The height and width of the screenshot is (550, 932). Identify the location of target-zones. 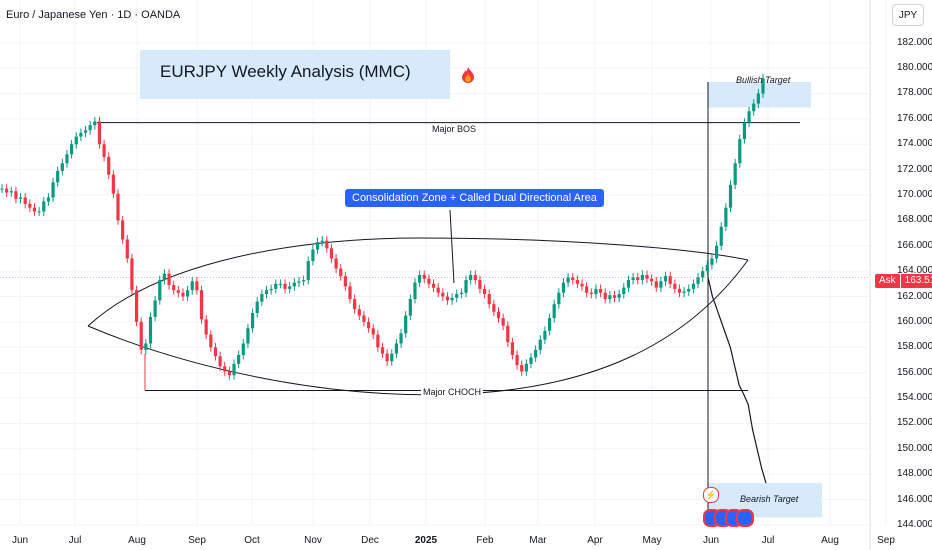
(765, 300).